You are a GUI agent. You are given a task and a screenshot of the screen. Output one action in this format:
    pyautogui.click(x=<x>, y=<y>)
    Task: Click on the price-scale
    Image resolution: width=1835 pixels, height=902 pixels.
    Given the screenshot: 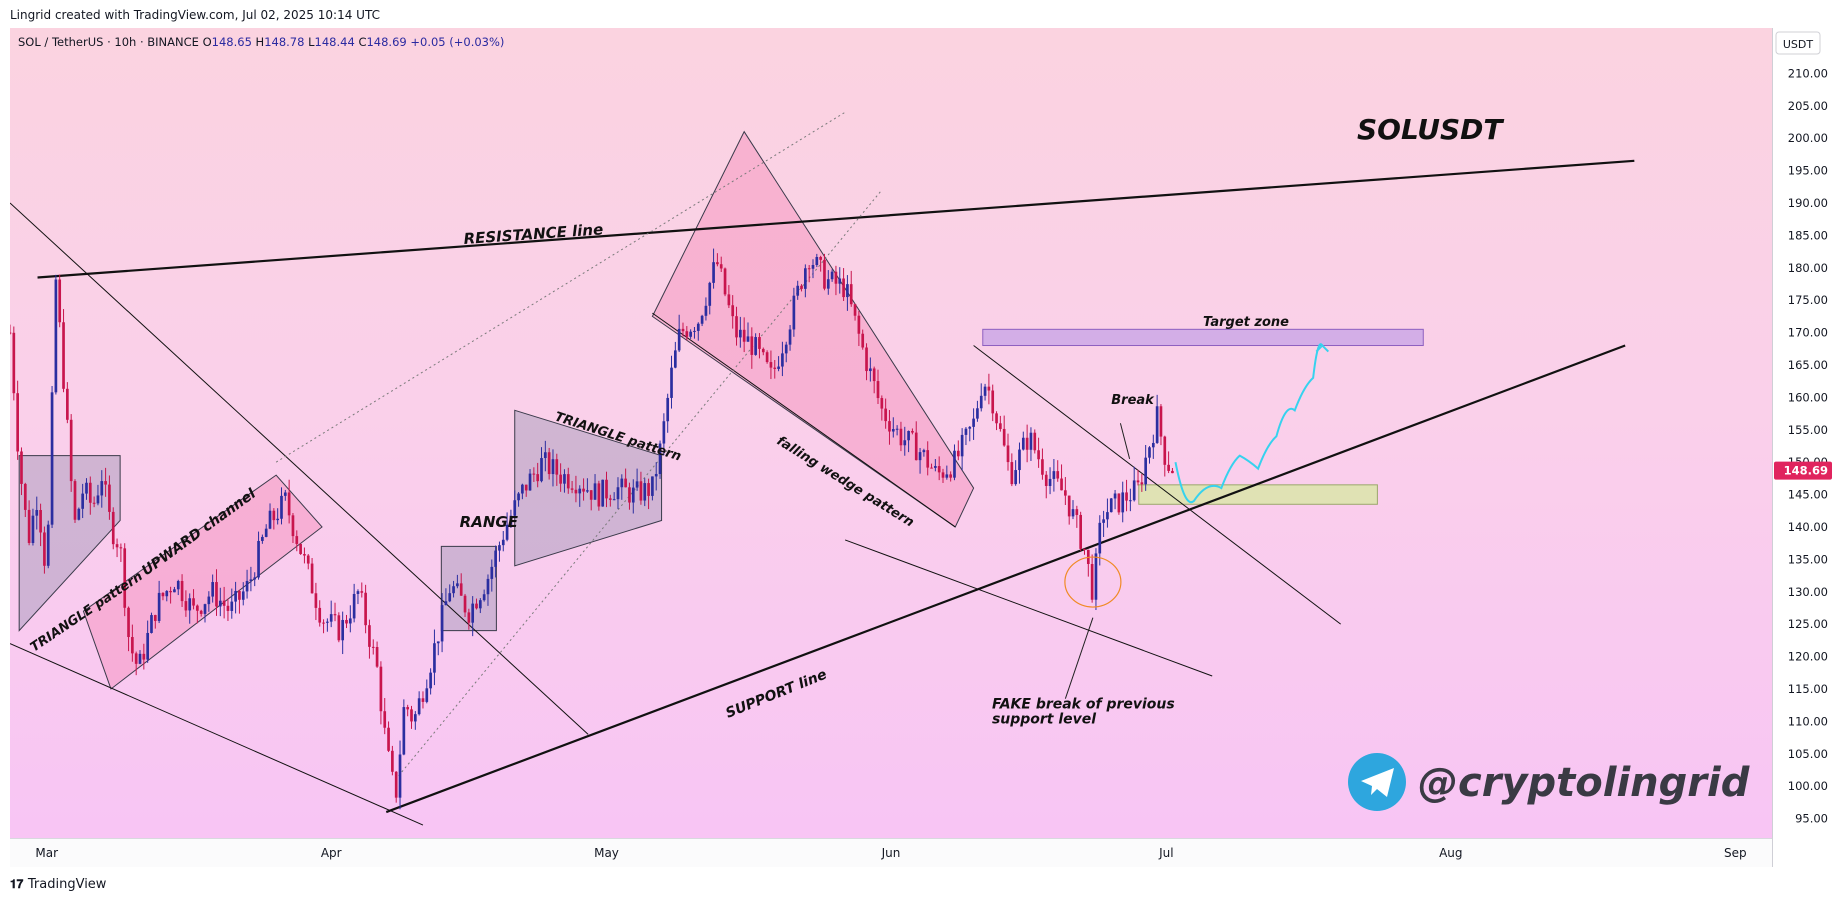 What is the action you would take?
    pyautogui.click(x=1803, y=447)
    